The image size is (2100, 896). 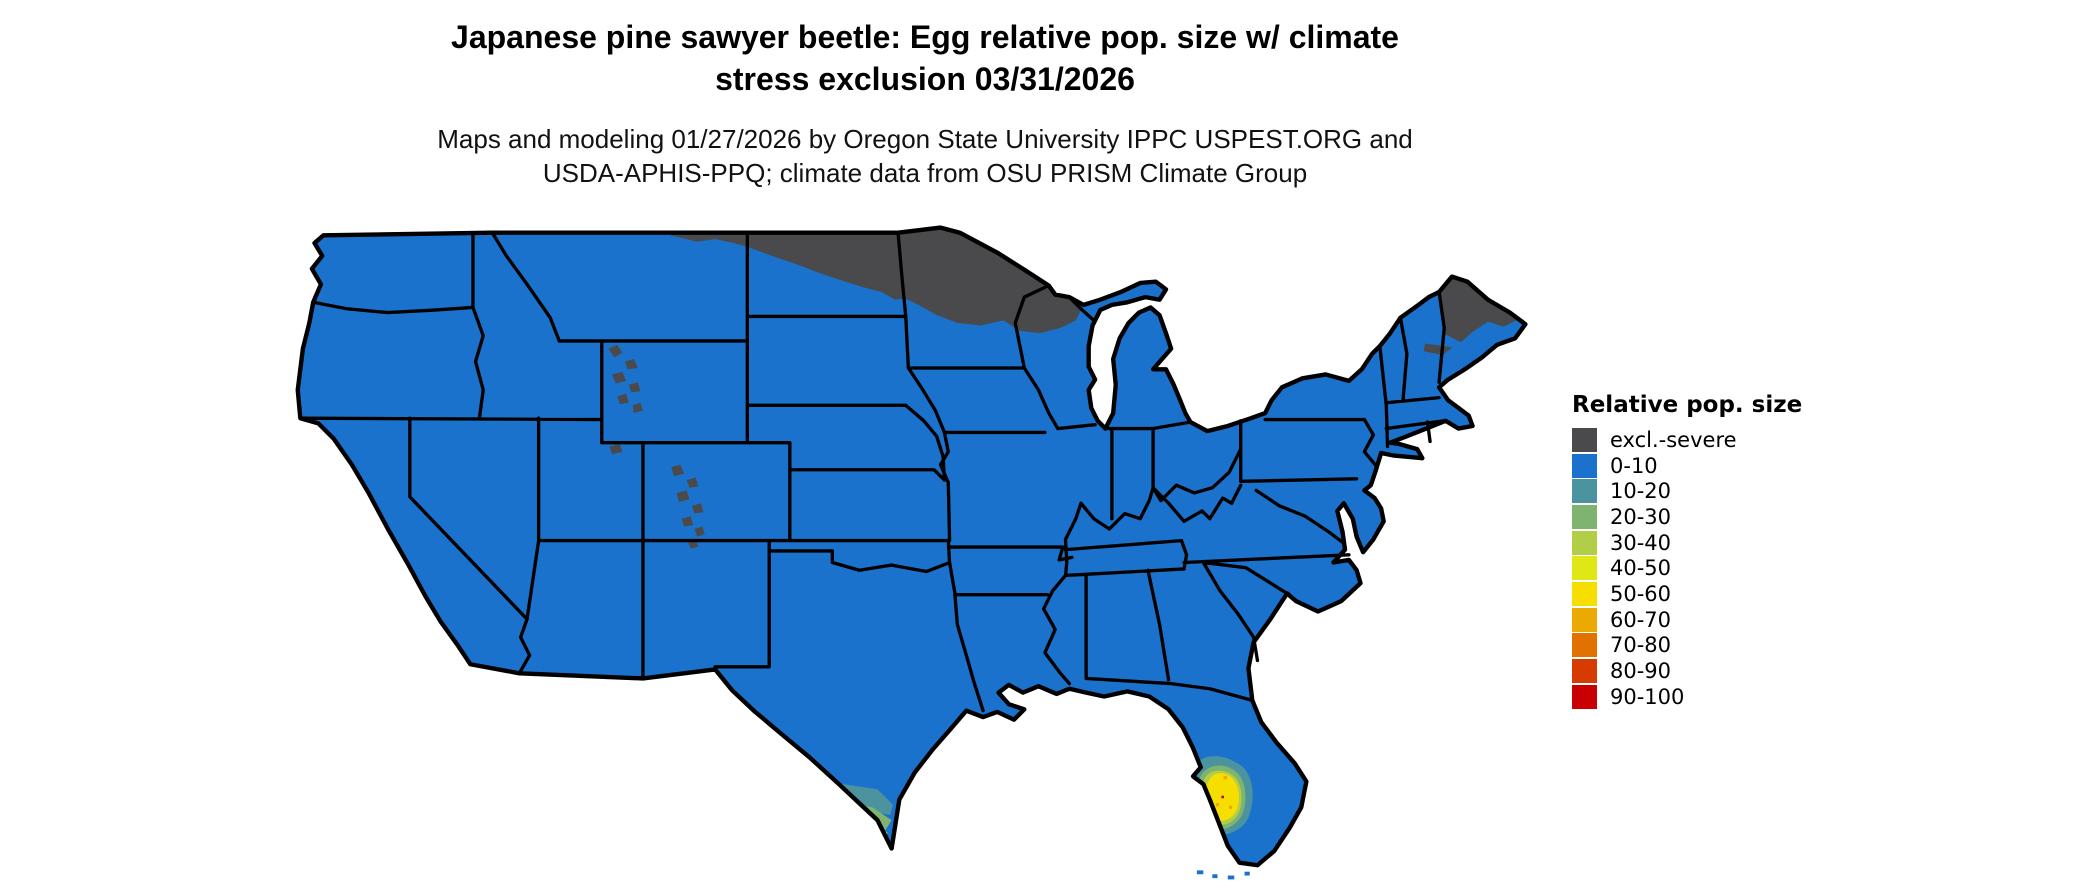 What do you see at coordinates (1722, 491) in the screenshot?
I see `legend-item: 10-20` at bounding box center [1722, 491].